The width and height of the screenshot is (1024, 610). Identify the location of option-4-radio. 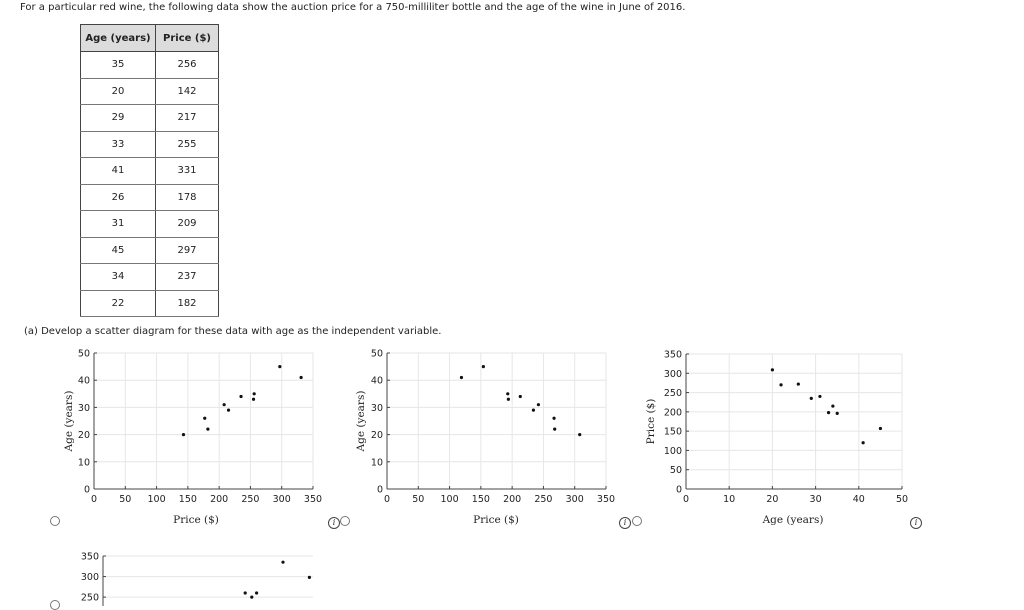
(55, 605).